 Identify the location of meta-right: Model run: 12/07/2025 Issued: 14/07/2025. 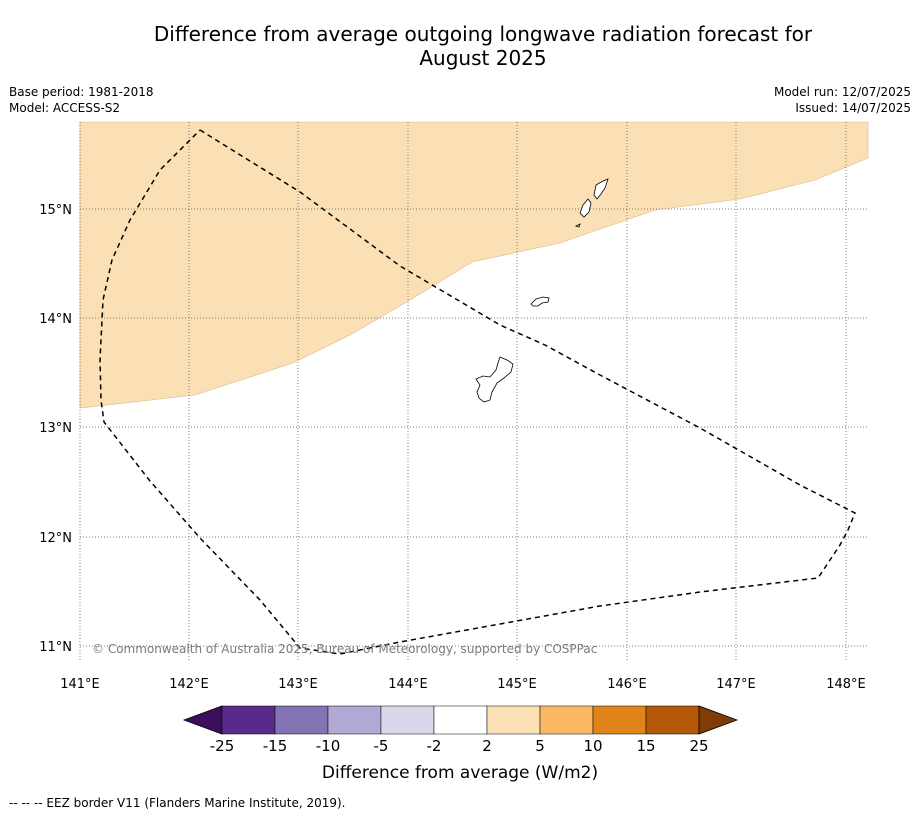
(842, 100).